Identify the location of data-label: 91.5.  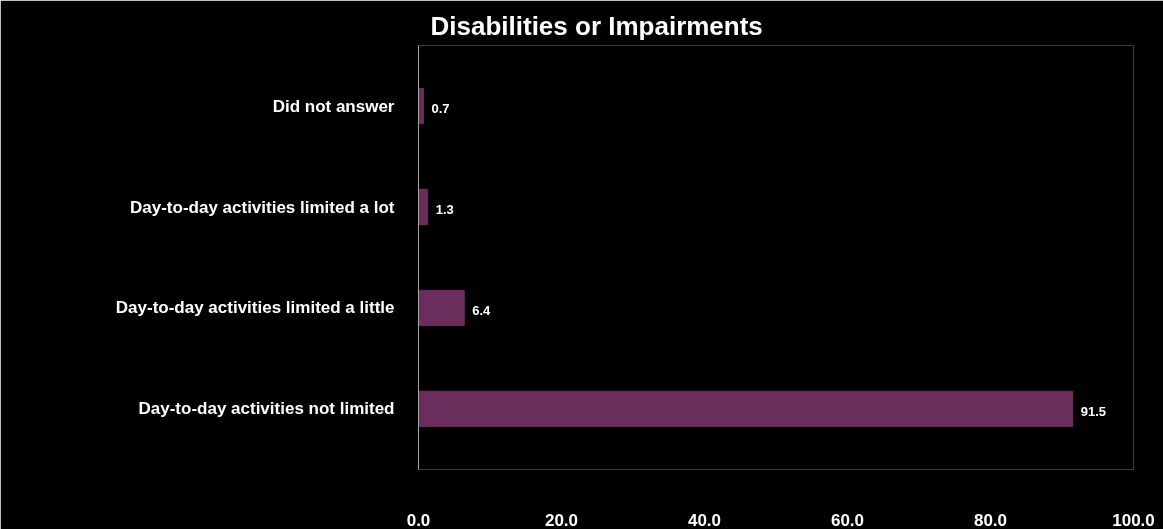
(1093, 411).